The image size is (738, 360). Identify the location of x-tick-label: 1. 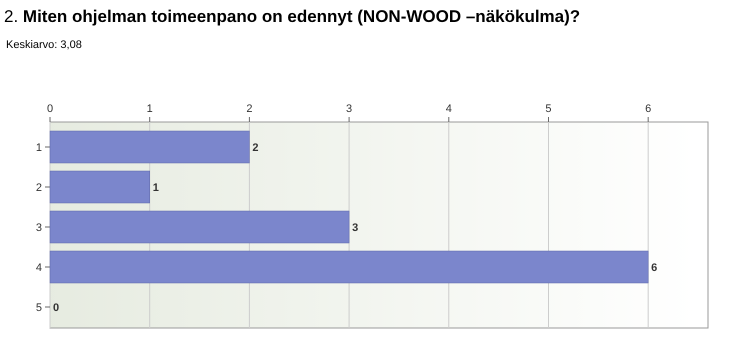
(149, 109).